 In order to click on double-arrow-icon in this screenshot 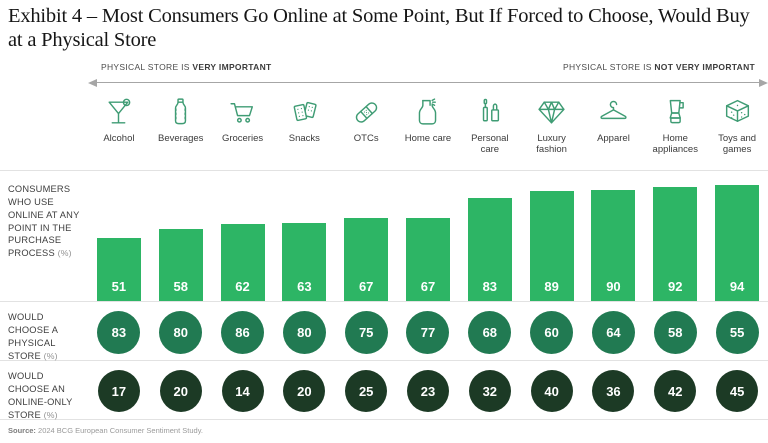, I will do `click(428, 82)`.